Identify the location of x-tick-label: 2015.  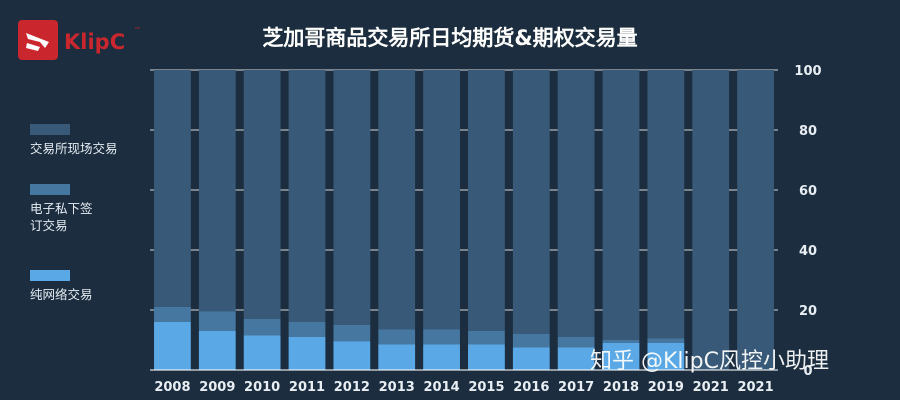
(486, 387).